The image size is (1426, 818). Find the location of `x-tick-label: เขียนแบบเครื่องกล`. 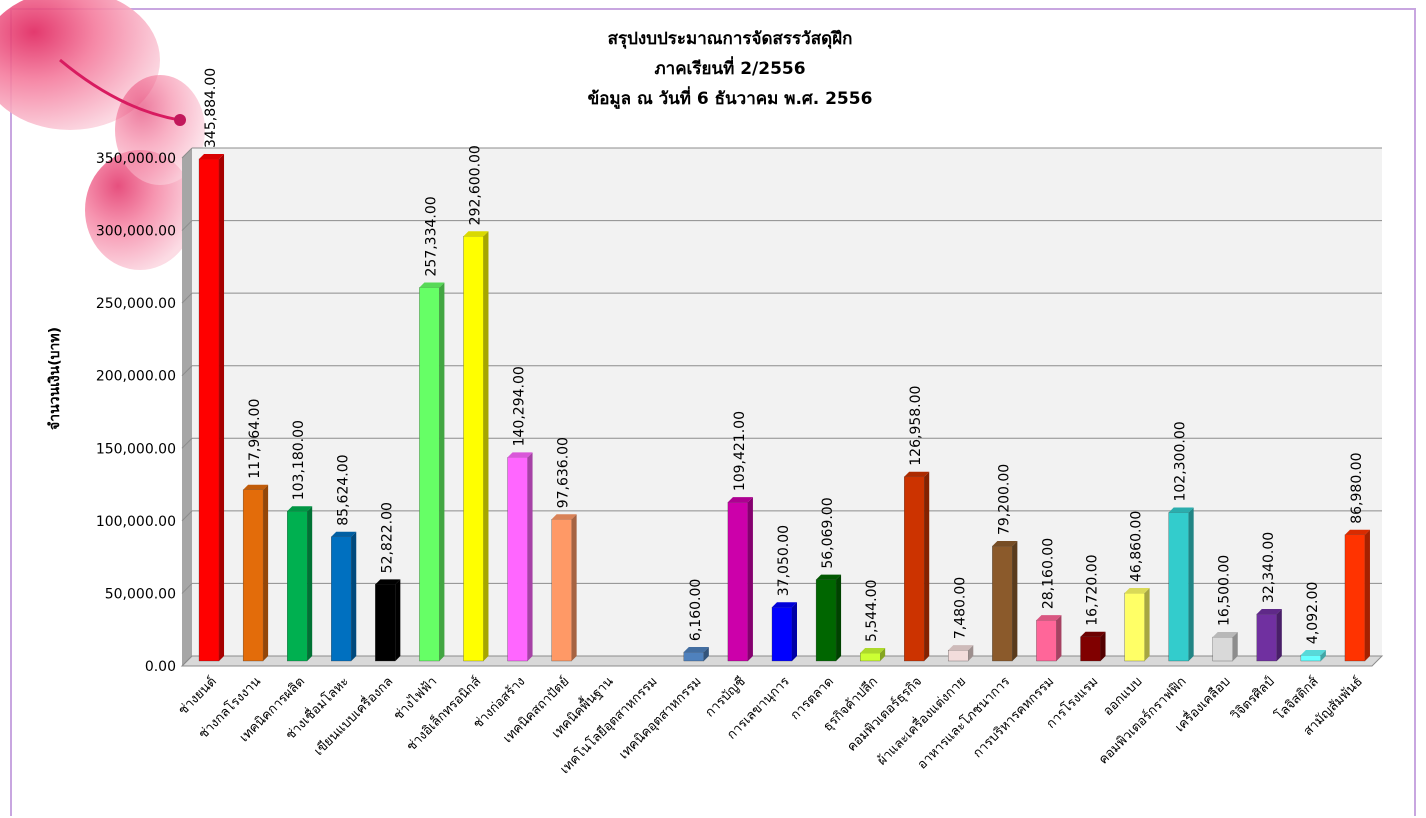

x-tick-label: เขียนแบบเครื่องกล is located at coordinates (353, 716).